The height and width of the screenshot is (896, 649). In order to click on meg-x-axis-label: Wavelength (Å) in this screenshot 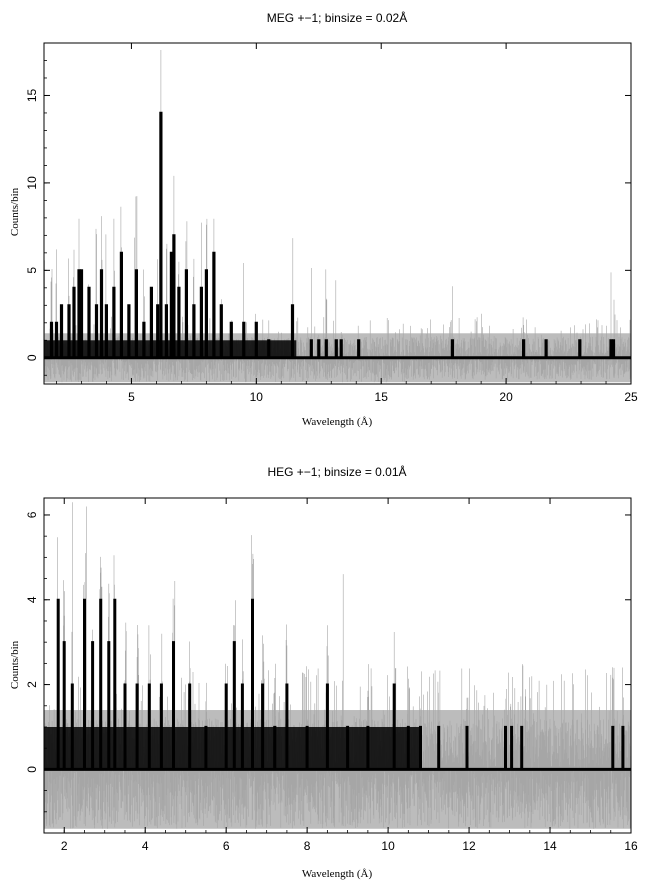, I will do `click(337, 422)`.